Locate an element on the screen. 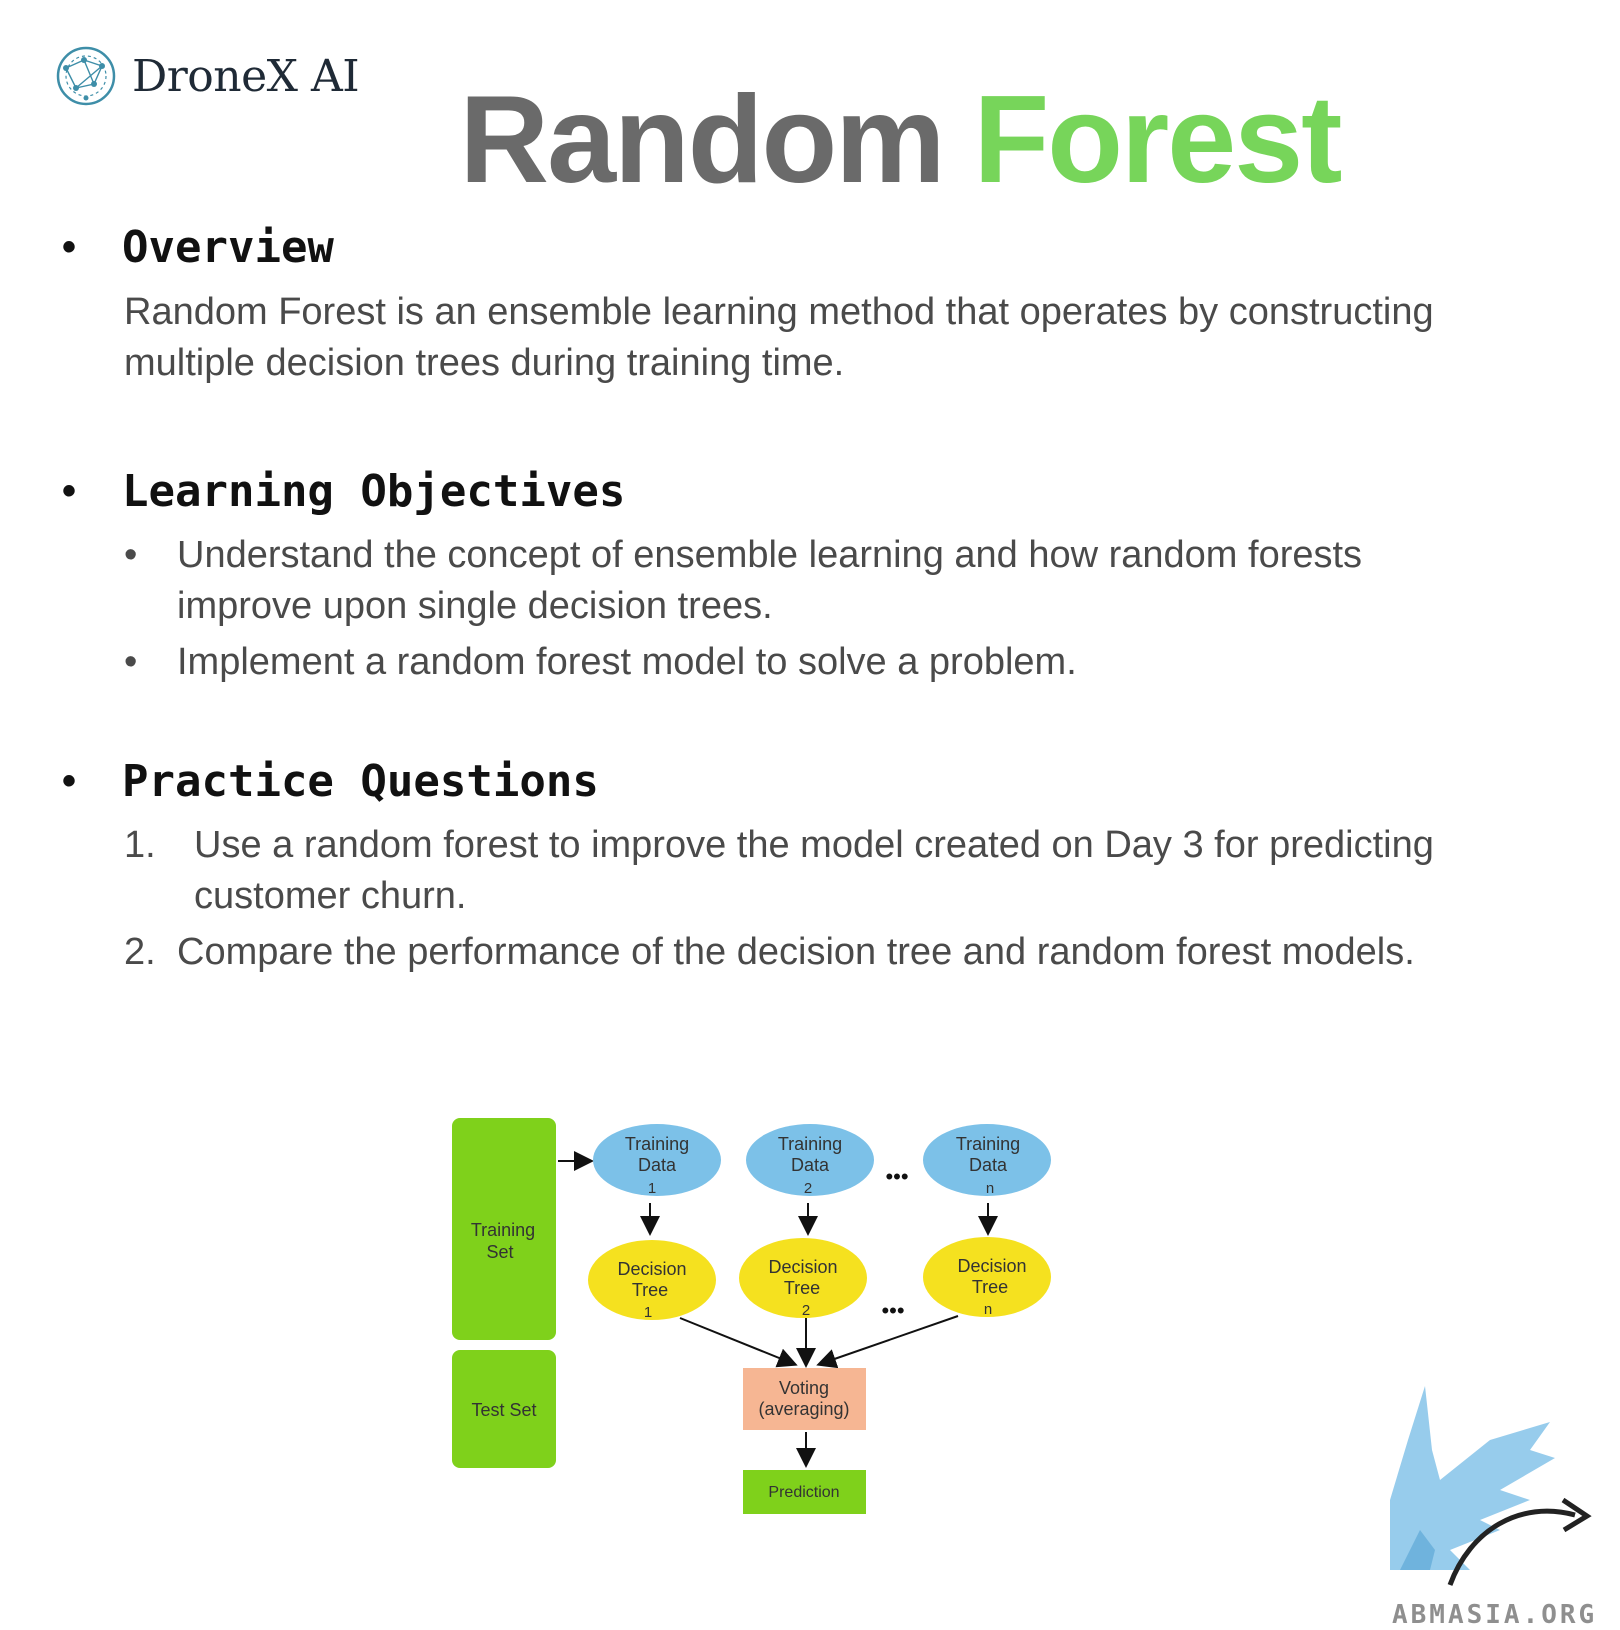  voting-box is located at coordinates (804, 1399).